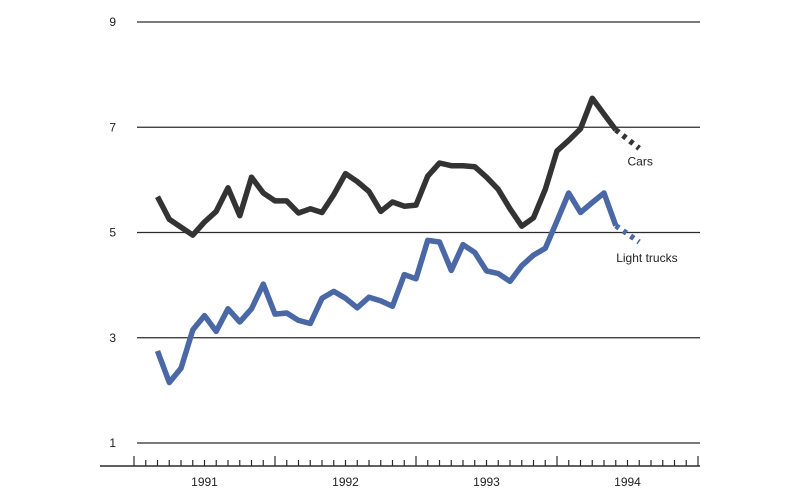 The height and width of the screenshot is (500, 800). I want to click on series-labels: Cars Light trucks, so click(646, 209).